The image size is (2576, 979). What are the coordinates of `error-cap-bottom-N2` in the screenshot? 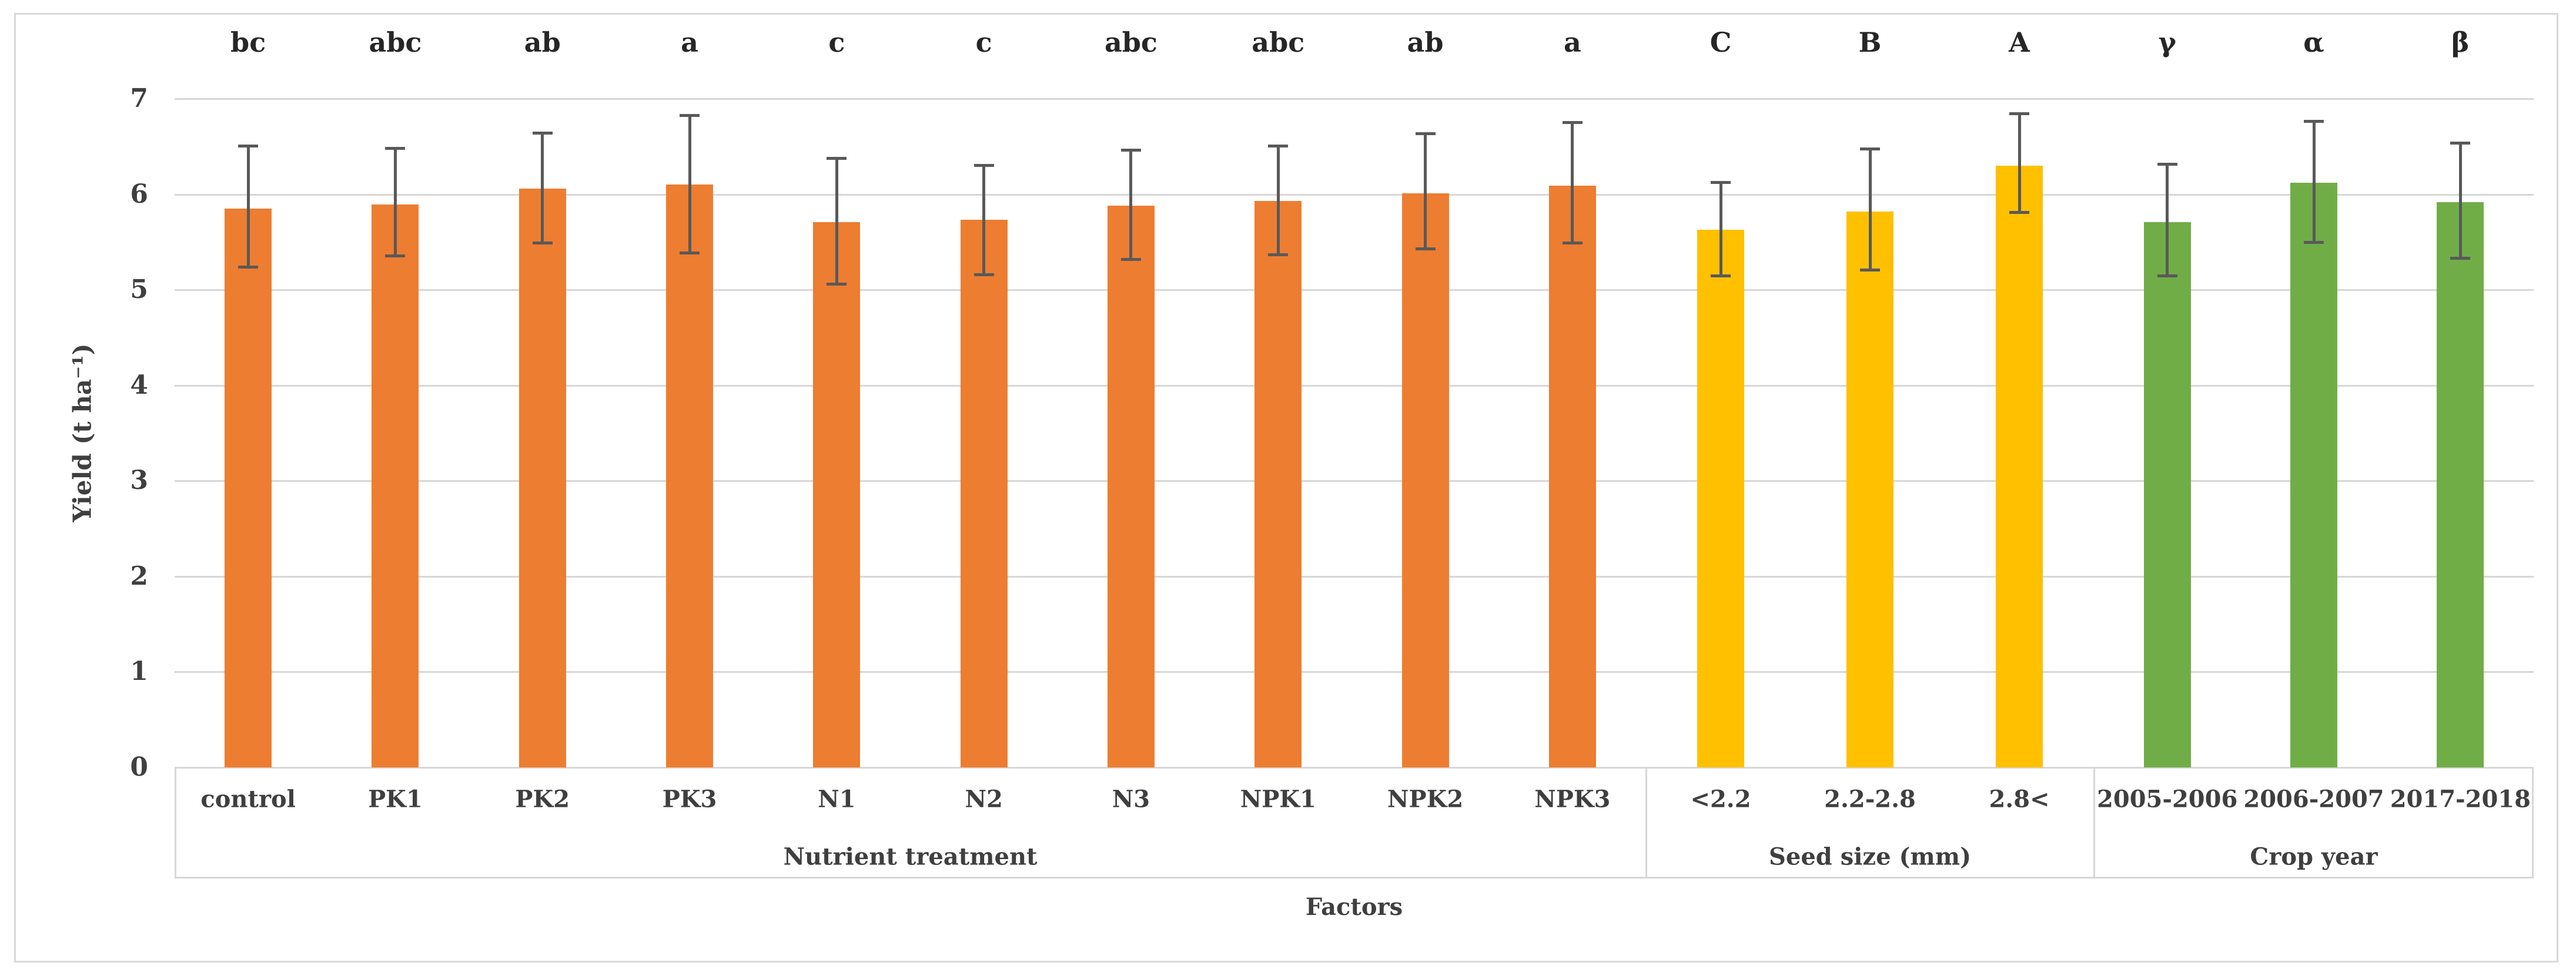 It's located at (983, 275).